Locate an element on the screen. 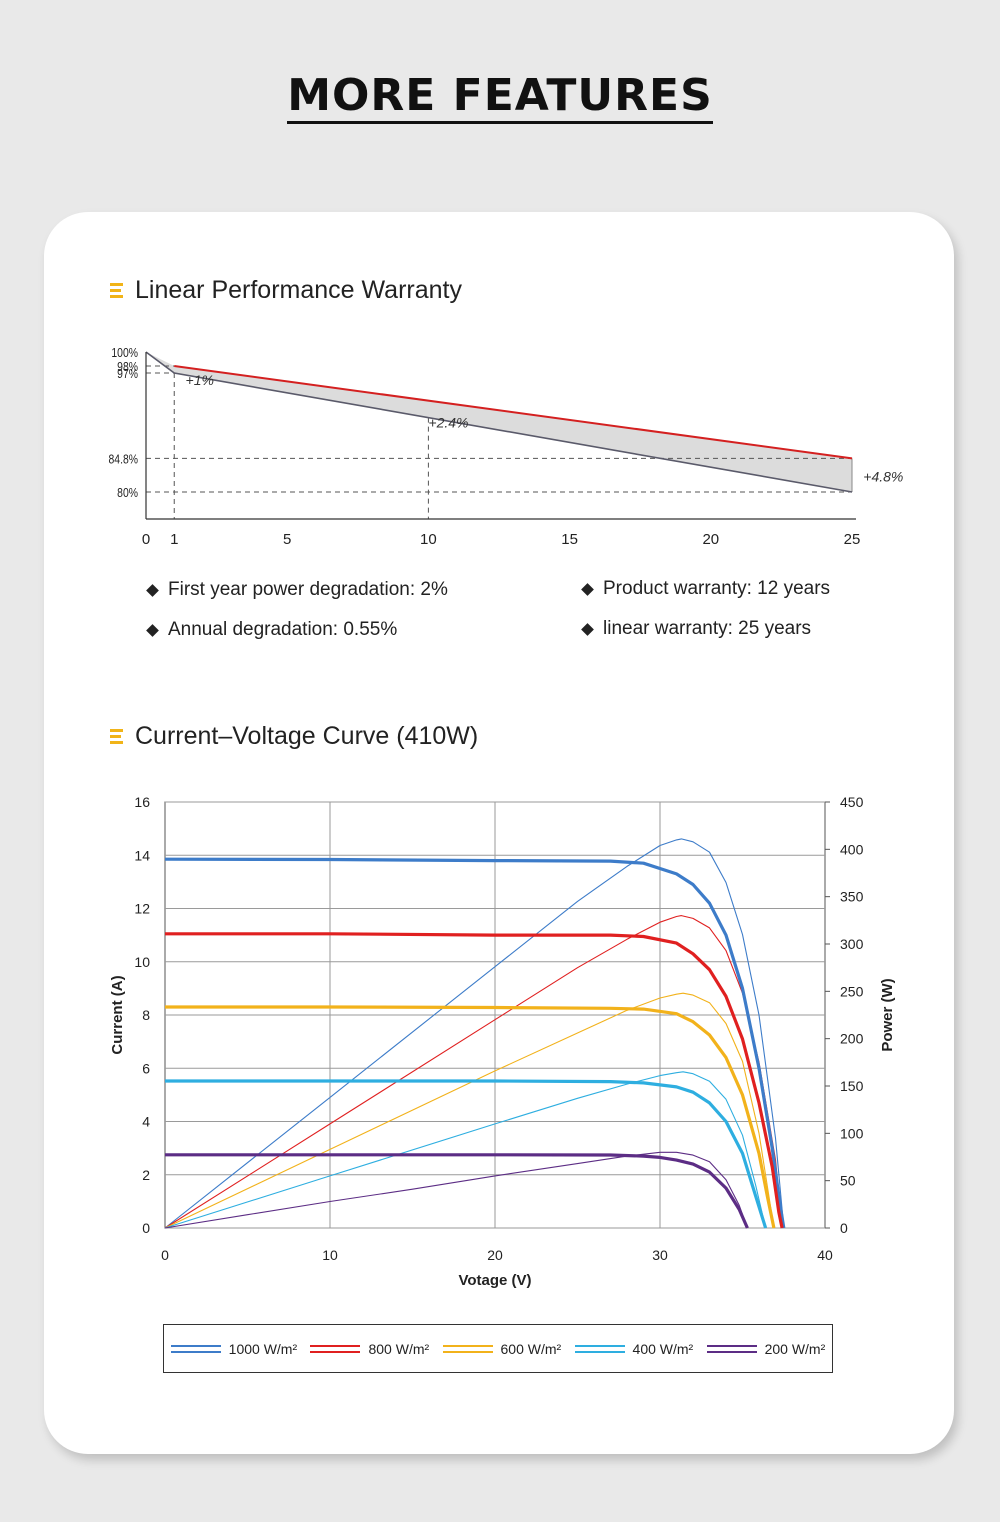 The image size is (1000, 1522). y2-tick-label: 300 is located at coordinates (852, 944).